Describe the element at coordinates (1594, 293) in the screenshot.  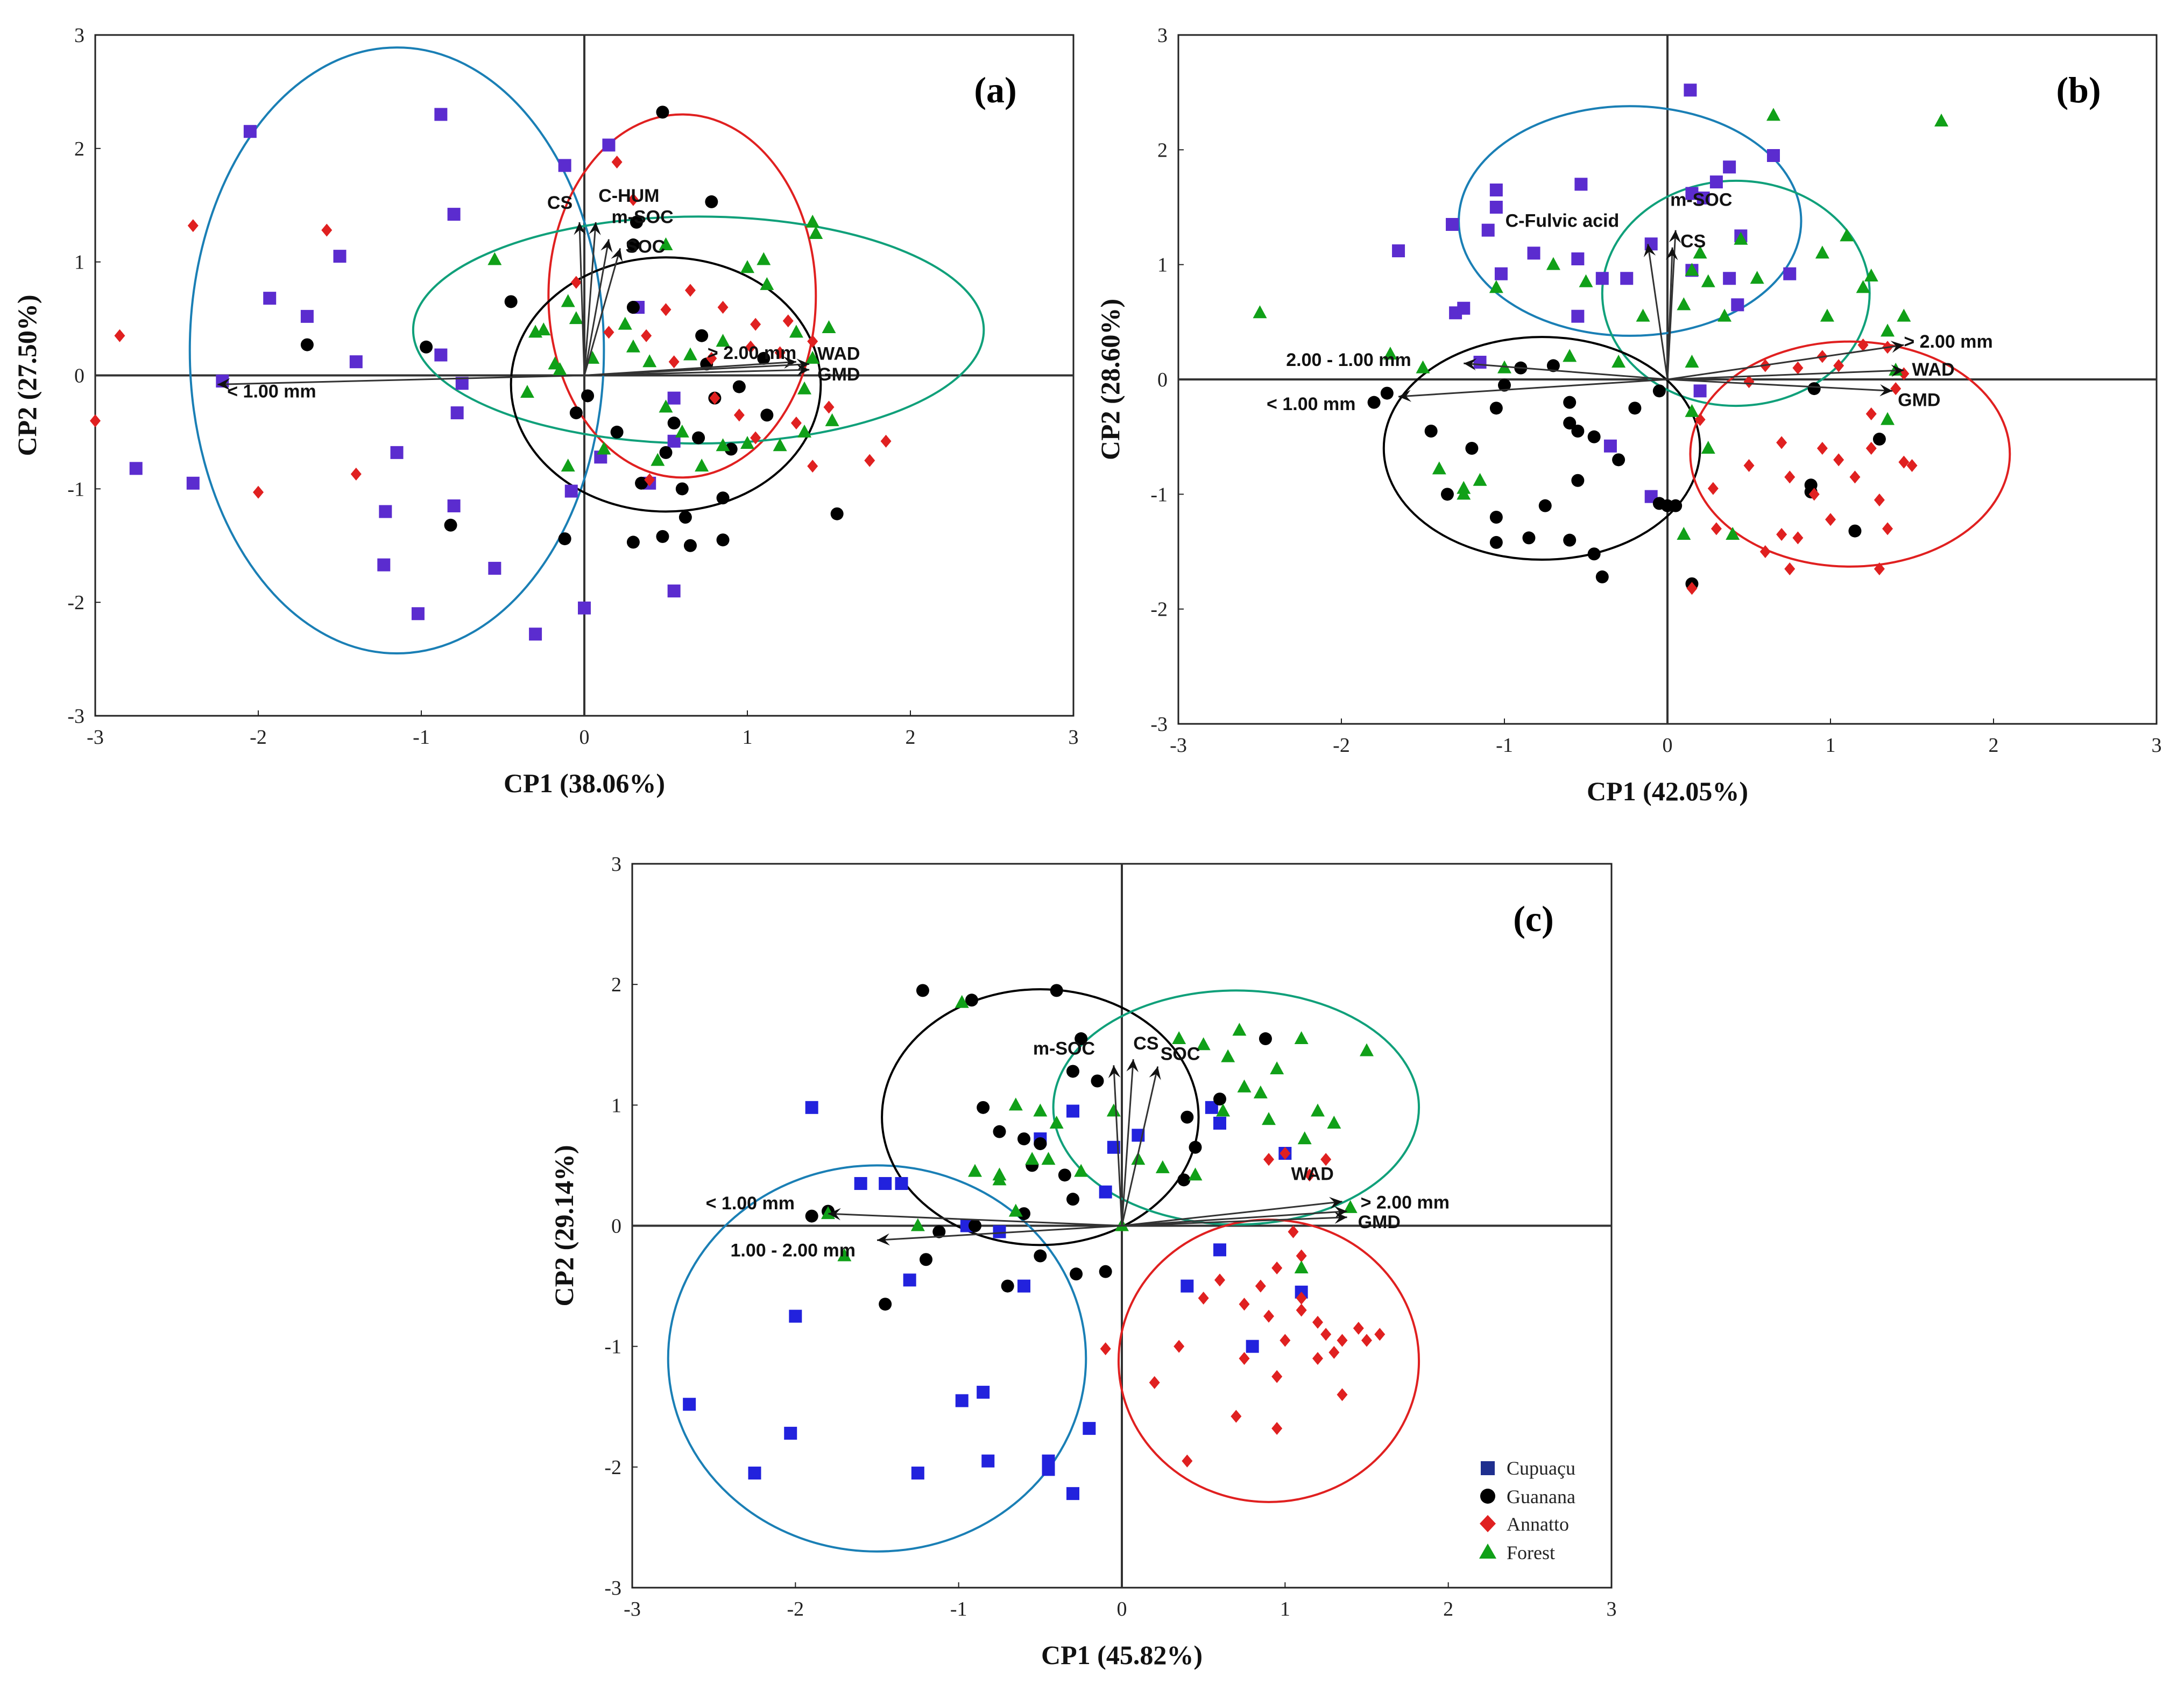
I see `series-cupuacu` at that location.